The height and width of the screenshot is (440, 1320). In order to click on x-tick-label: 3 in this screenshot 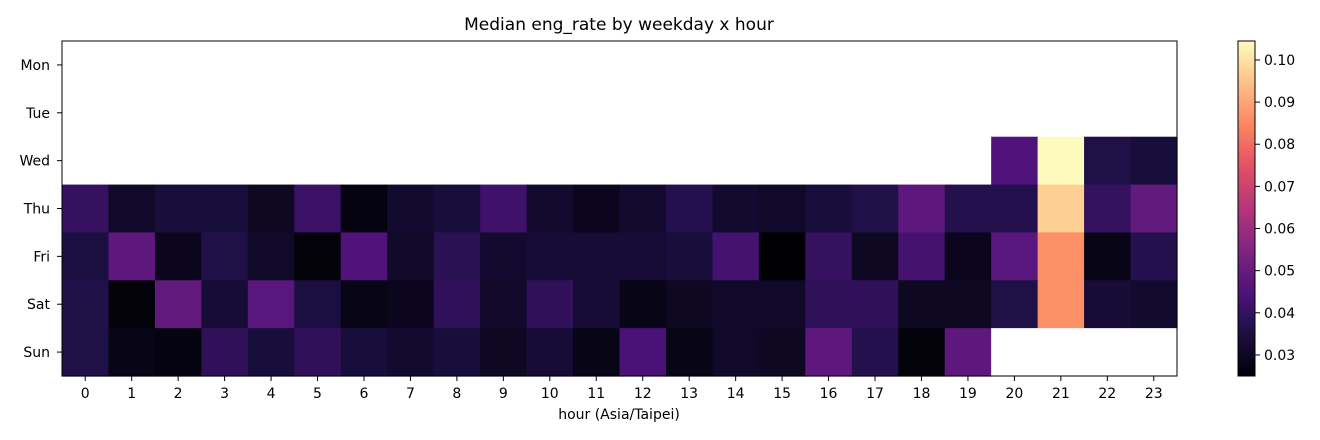, I will do `click(224, 394)`.